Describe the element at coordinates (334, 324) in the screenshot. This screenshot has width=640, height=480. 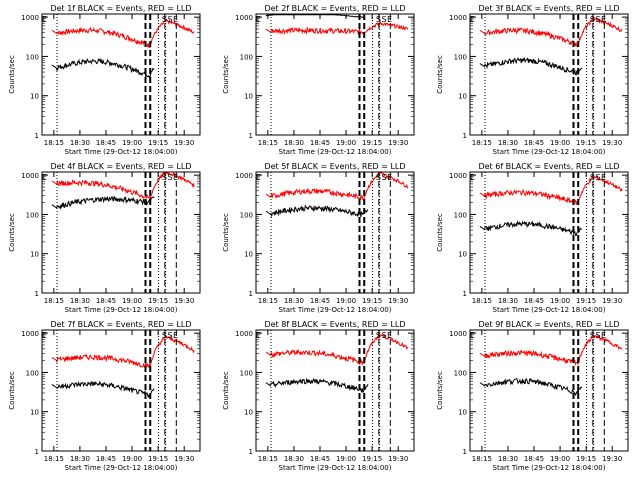
I see `panel-title: Det 8f BLACK = Events, RED = LLD` at that location.